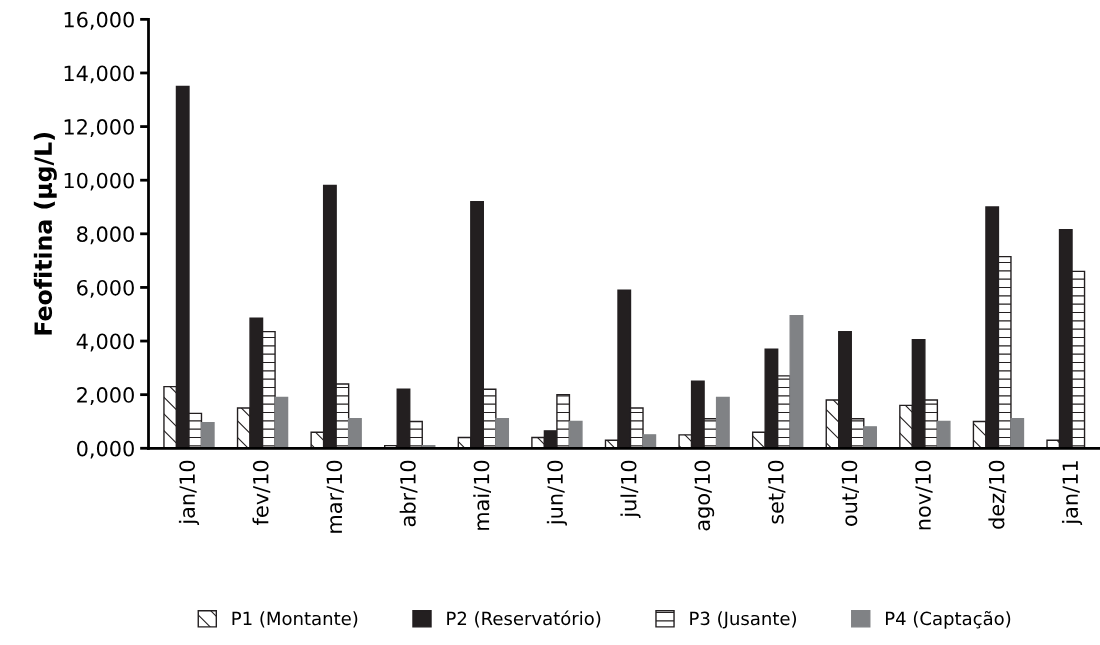 This screenshot has height=645, width=1100. What do you see at coordinates (408, 493) in the screenshot?
I see `x-tick-label: abr/10` at bounding box center [408, 493].